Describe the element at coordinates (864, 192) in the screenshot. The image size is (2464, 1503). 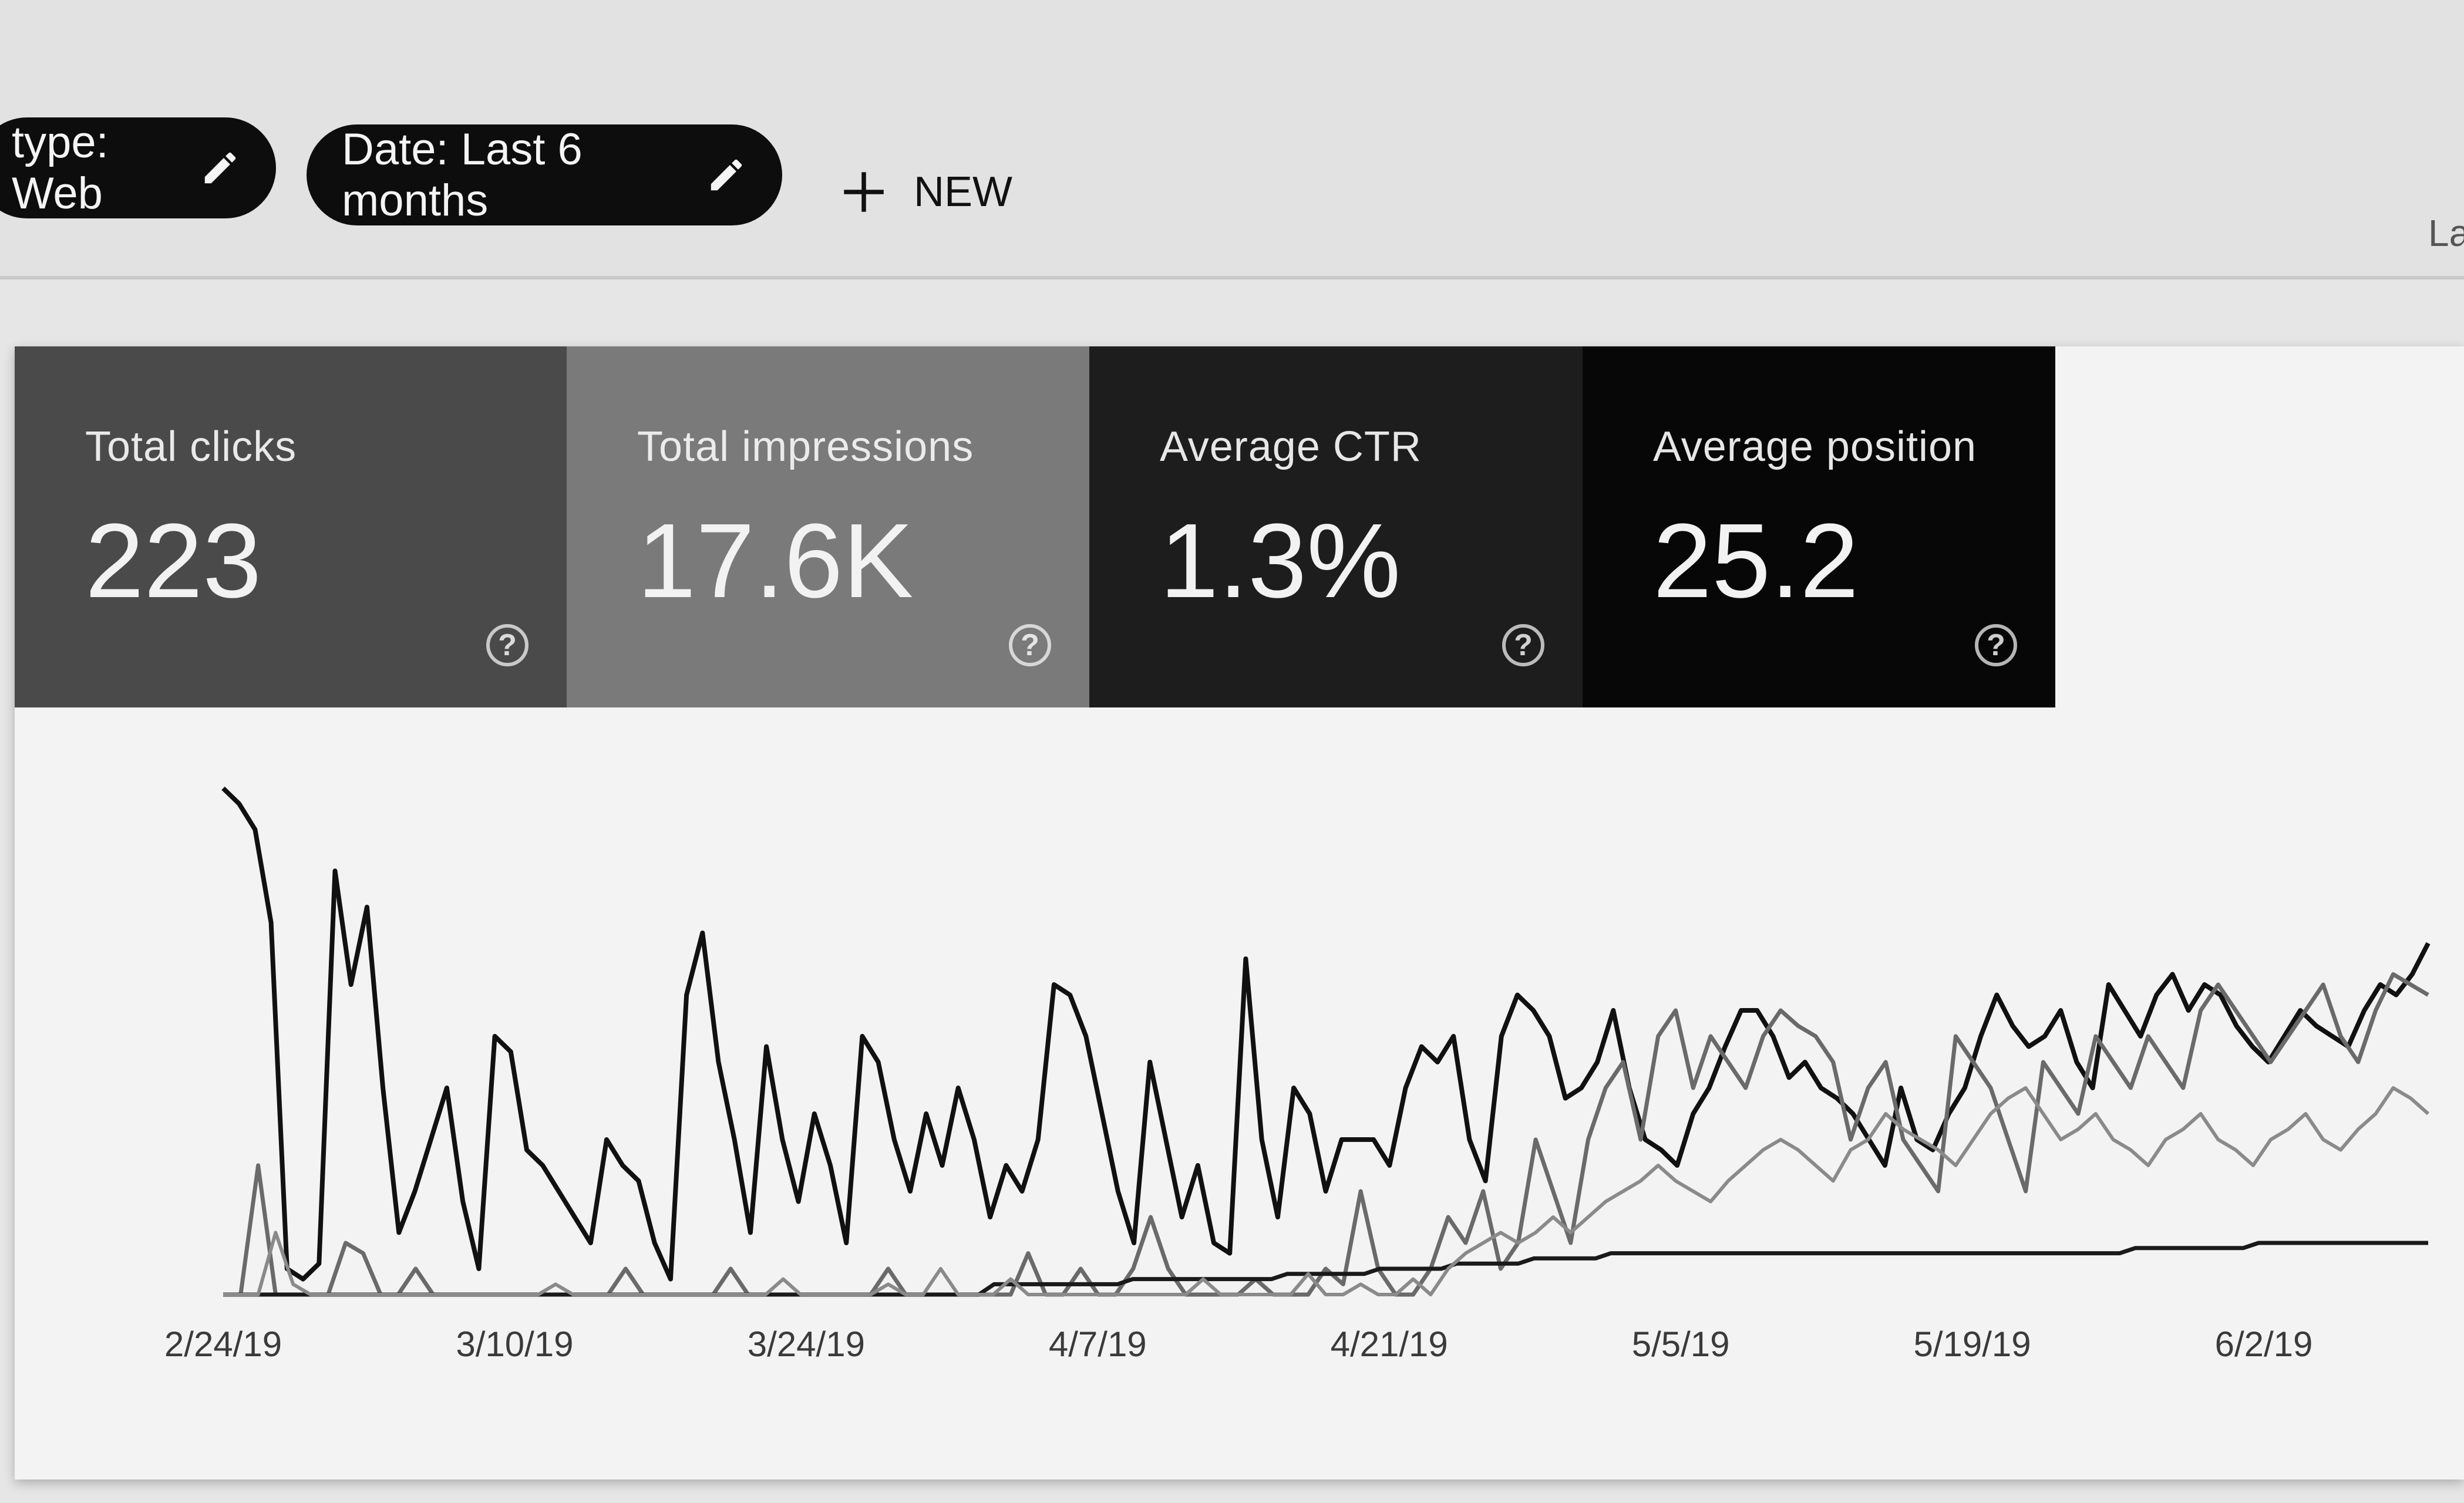
I see `plus-icon` at that location.